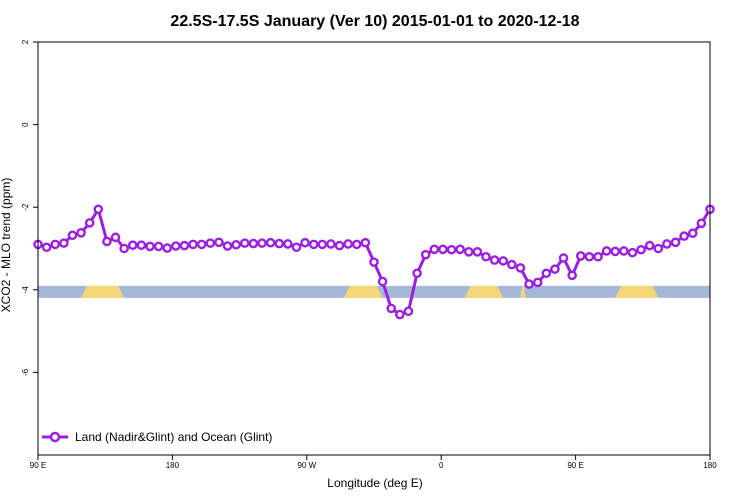 The height and width of the screenshot is (500, 750). I want to click on legend-marker, so click(55, 437).